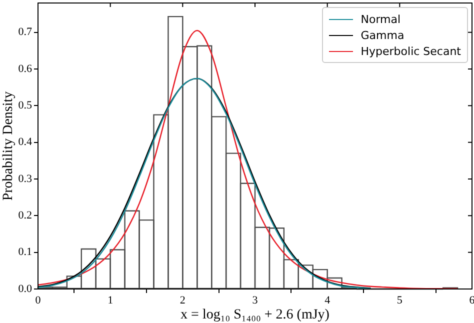  What do you see at coordinates (327, 300) in the screenshot?
I see `x-tick-label: 4` at bounding box center [327, 300].